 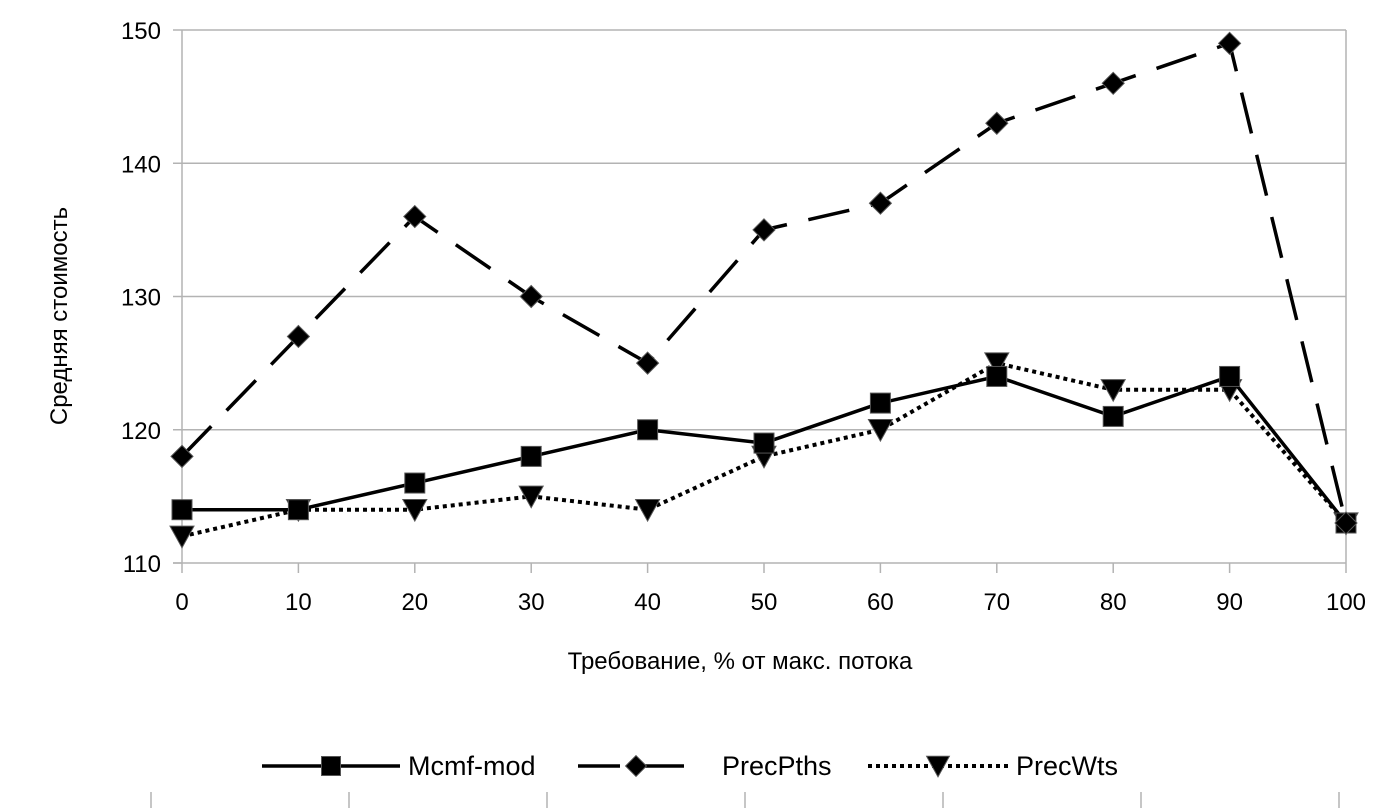 What do you see at coordinates (740, 661) in the screenshot?
I see `x-axis-label: Требование, % от макс. потока` at bounding box center [740, 661].